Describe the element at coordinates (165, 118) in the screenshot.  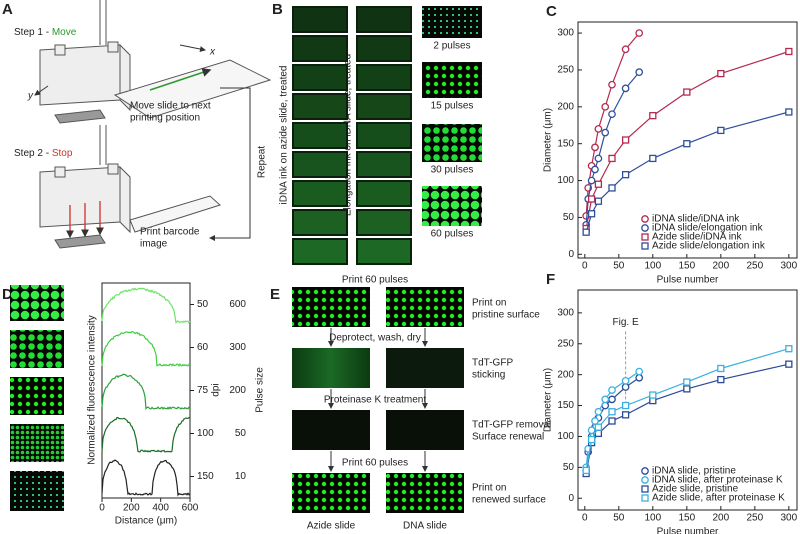
I see `note: printing position` at that location.